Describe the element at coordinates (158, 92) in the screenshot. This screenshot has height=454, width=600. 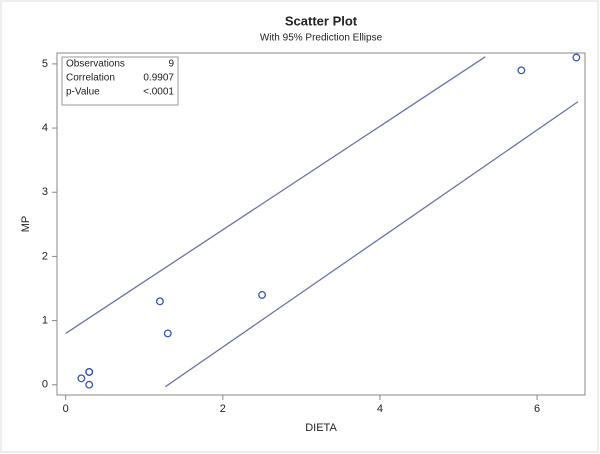
I see `stat-value: <.0001` at that location.